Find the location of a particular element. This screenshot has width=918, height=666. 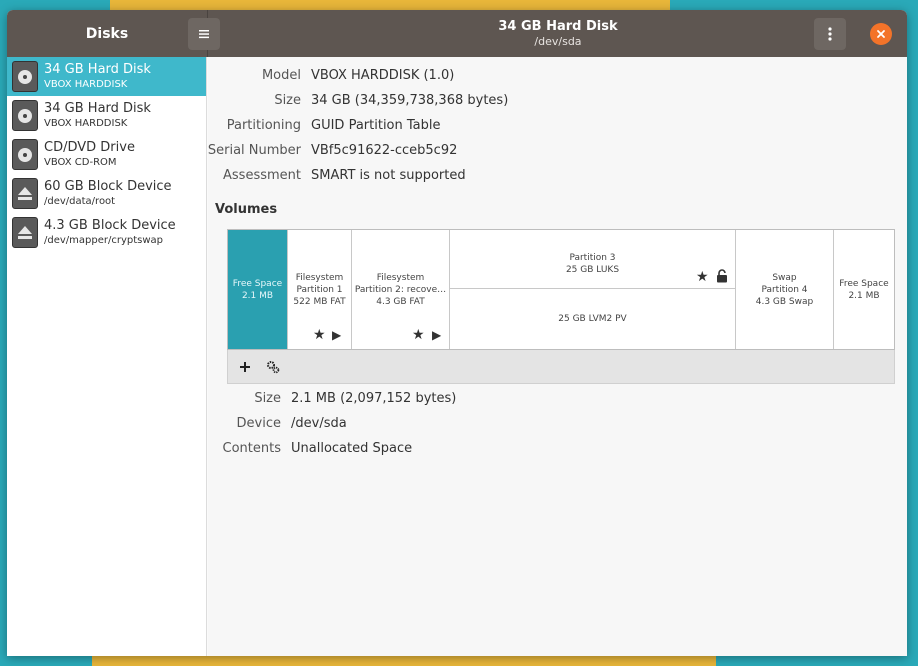

drive-item-sdb: 34 GB Hard Disk VBOX HARDDISK is located at coordinates (106, 115).